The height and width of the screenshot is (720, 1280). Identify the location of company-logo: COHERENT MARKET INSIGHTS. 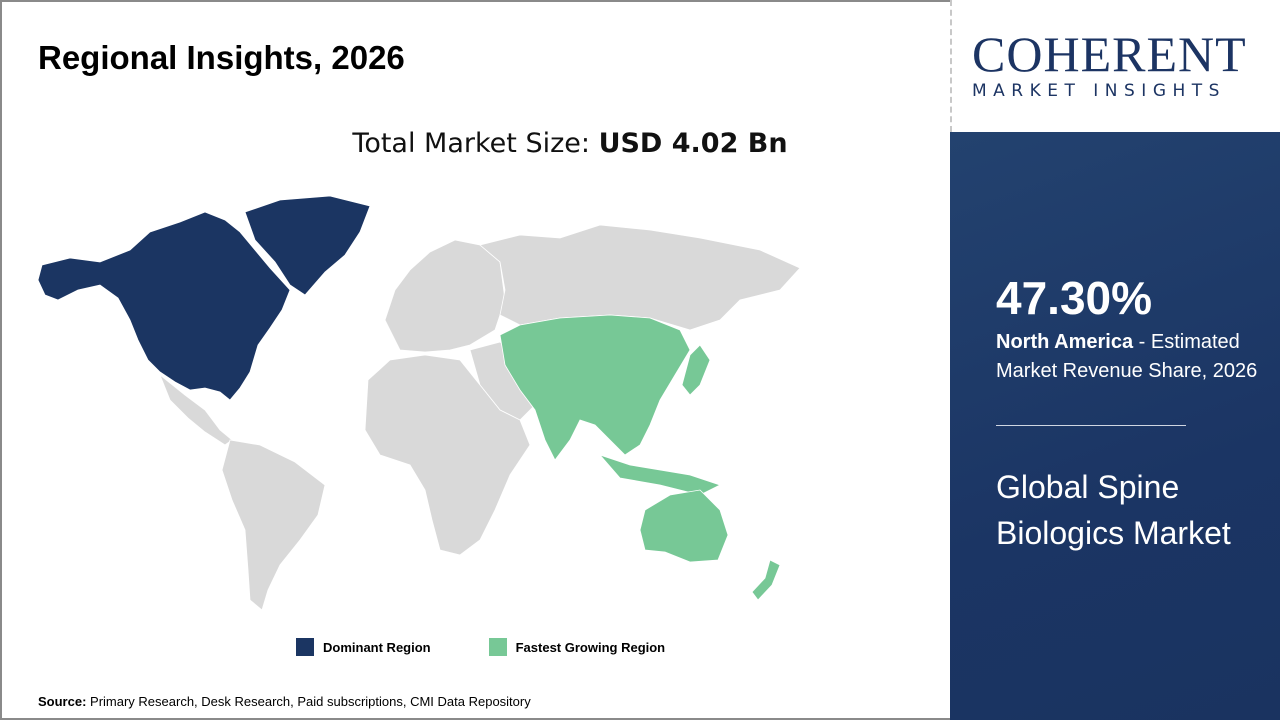
(1115, 66).